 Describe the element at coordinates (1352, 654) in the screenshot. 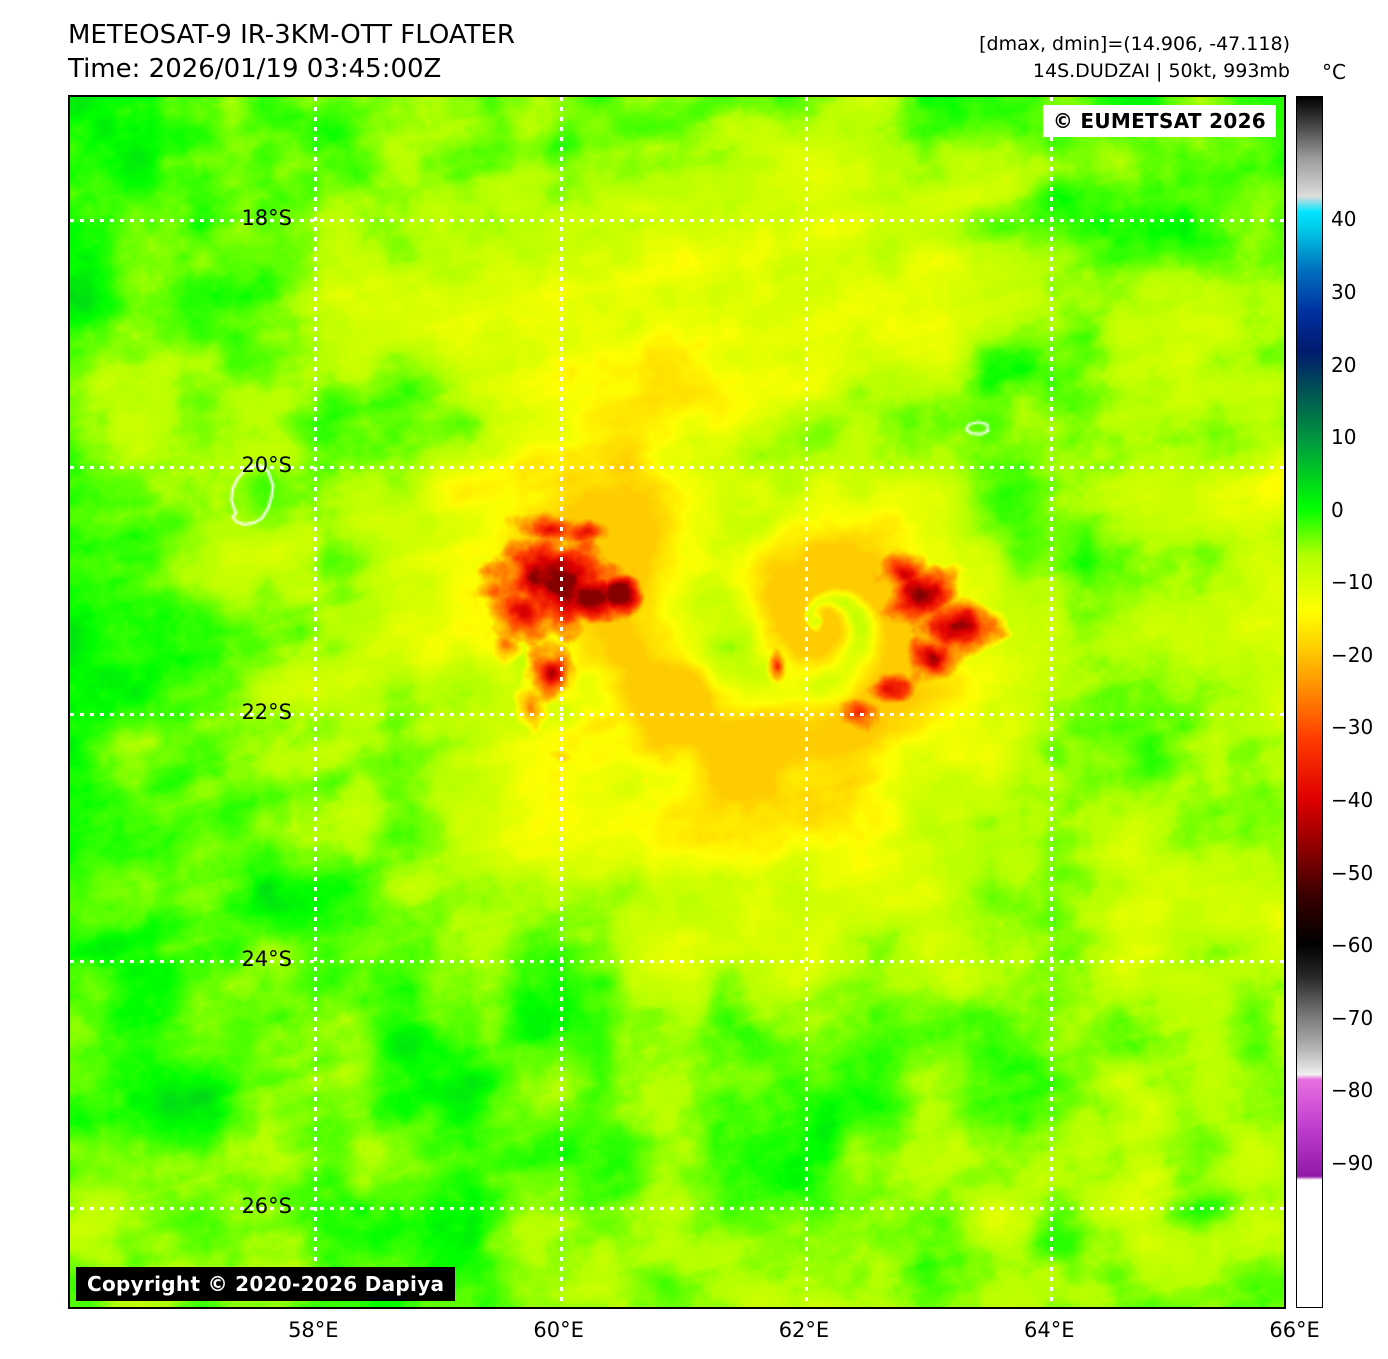

I see `colorbar-tick--20: −20` at that location.